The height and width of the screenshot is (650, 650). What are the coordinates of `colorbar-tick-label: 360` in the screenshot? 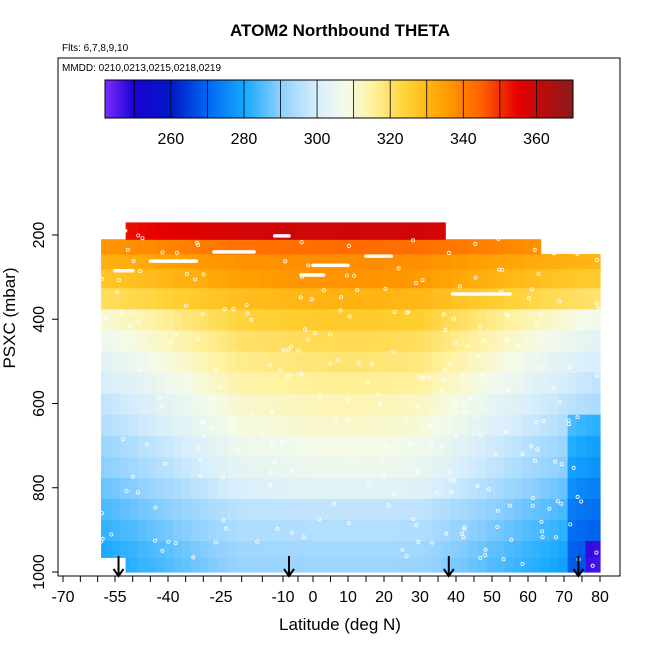 It's located at (536, 139).